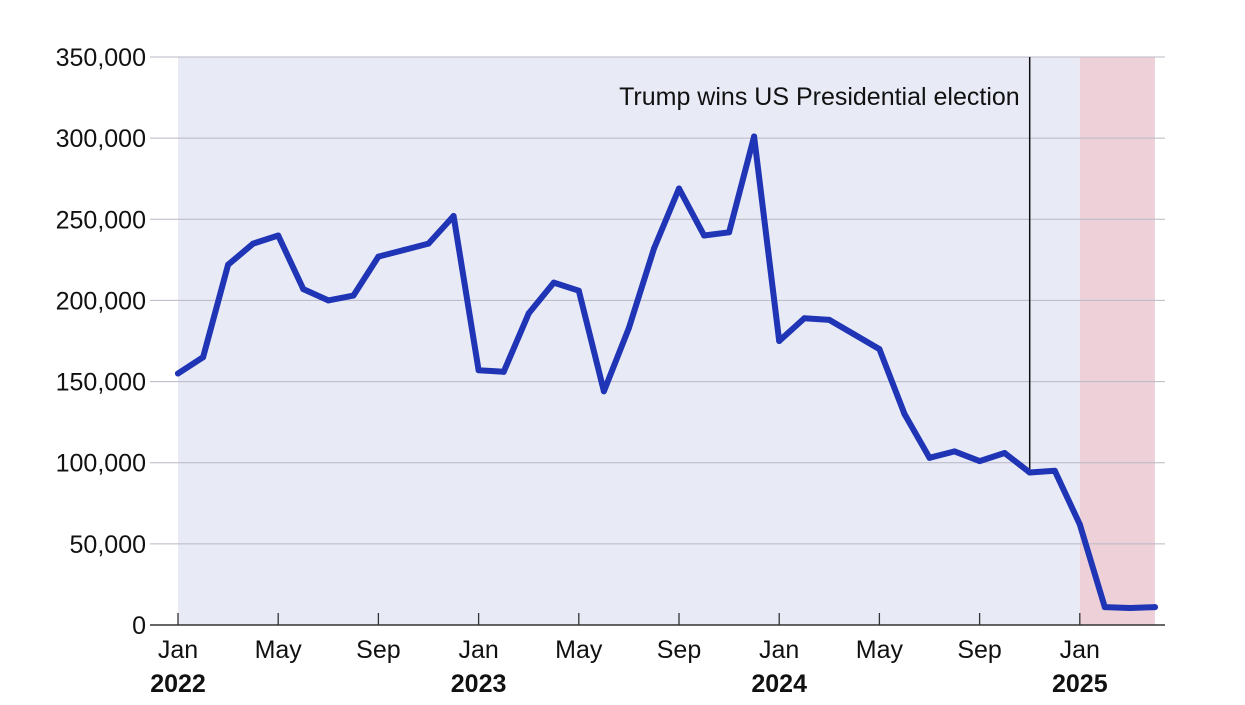 The height and width of the screenshot is (705, 1245). What do you see at coordinates (101, 58) in the screenshot?
I see `y-tick-label: 350,000` at bounding box center [101, 58].